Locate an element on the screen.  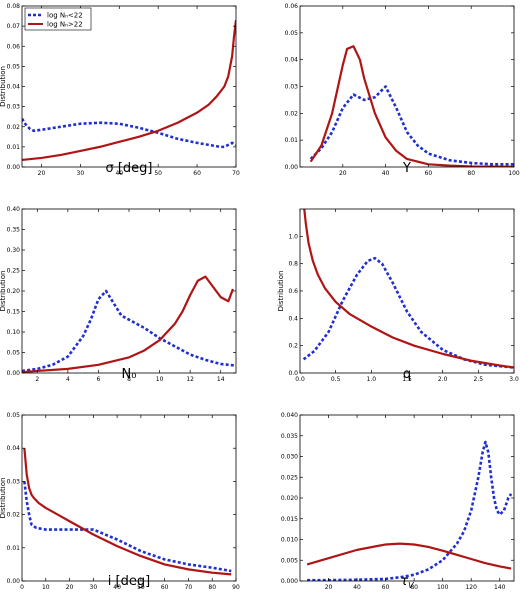
x-tick-label: 6 is located at coordinates (99, 379).